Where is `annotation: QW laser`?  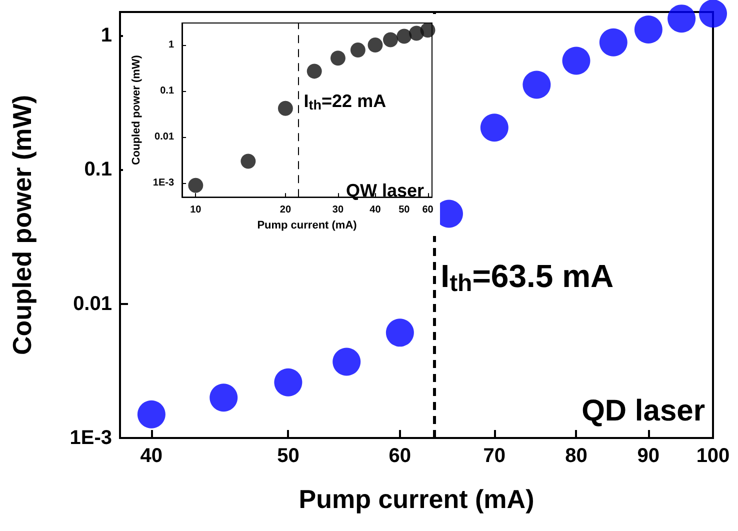
annotation: QW laser is located at coordinates (385, 190).